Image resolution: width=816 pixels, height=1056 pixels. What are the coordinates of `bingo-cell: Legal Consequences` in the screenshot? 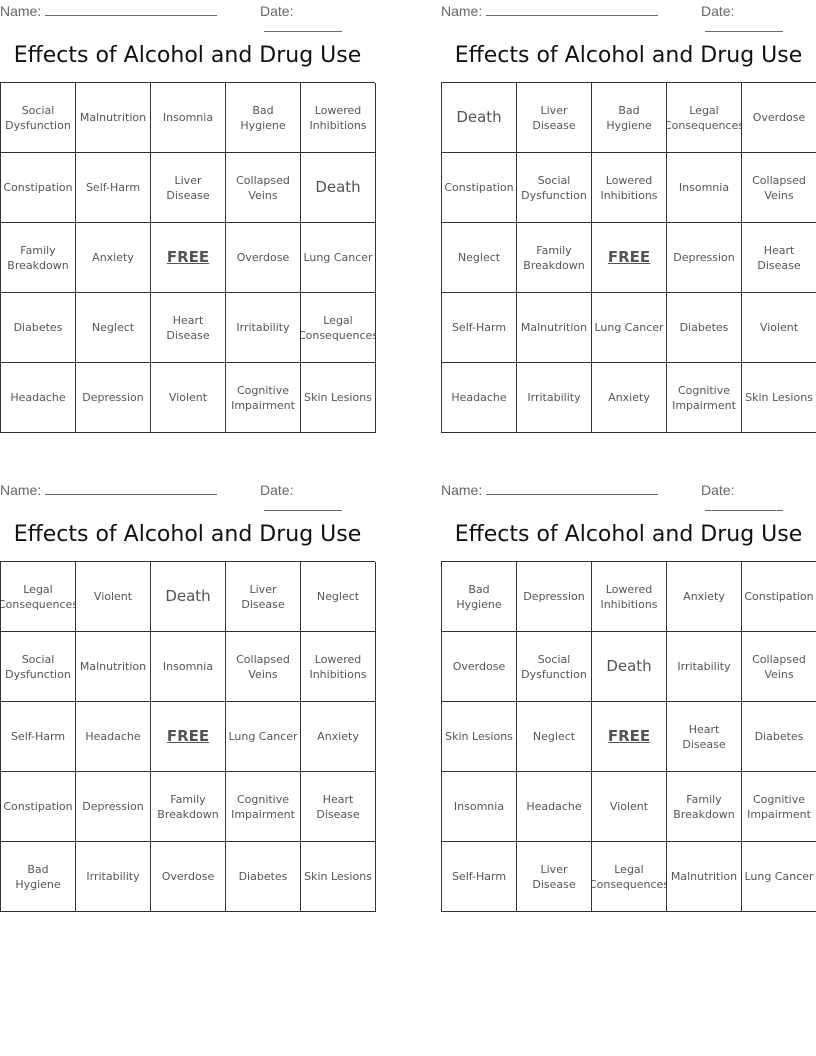 It's located at (629, 877).